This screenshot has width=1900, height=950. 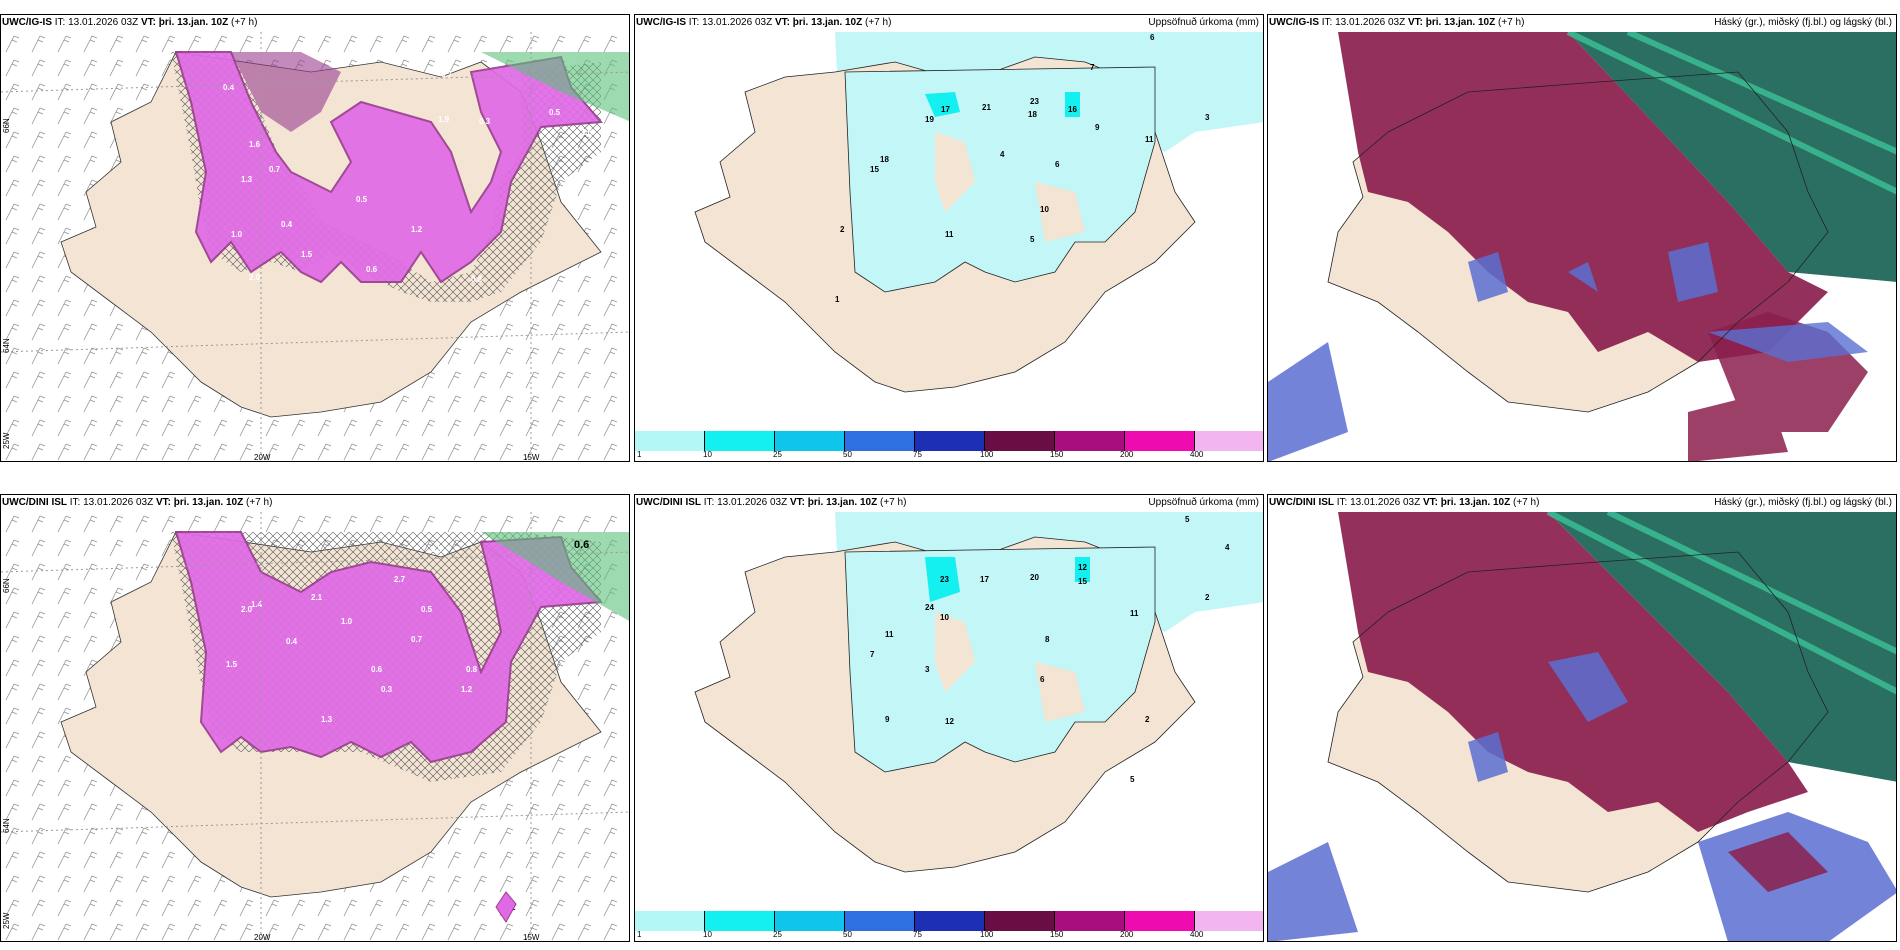 What do you see at coordinates (257, 604) in the screenshot?
I see `svg-text: 1.4` at bounding box center [257, 604].